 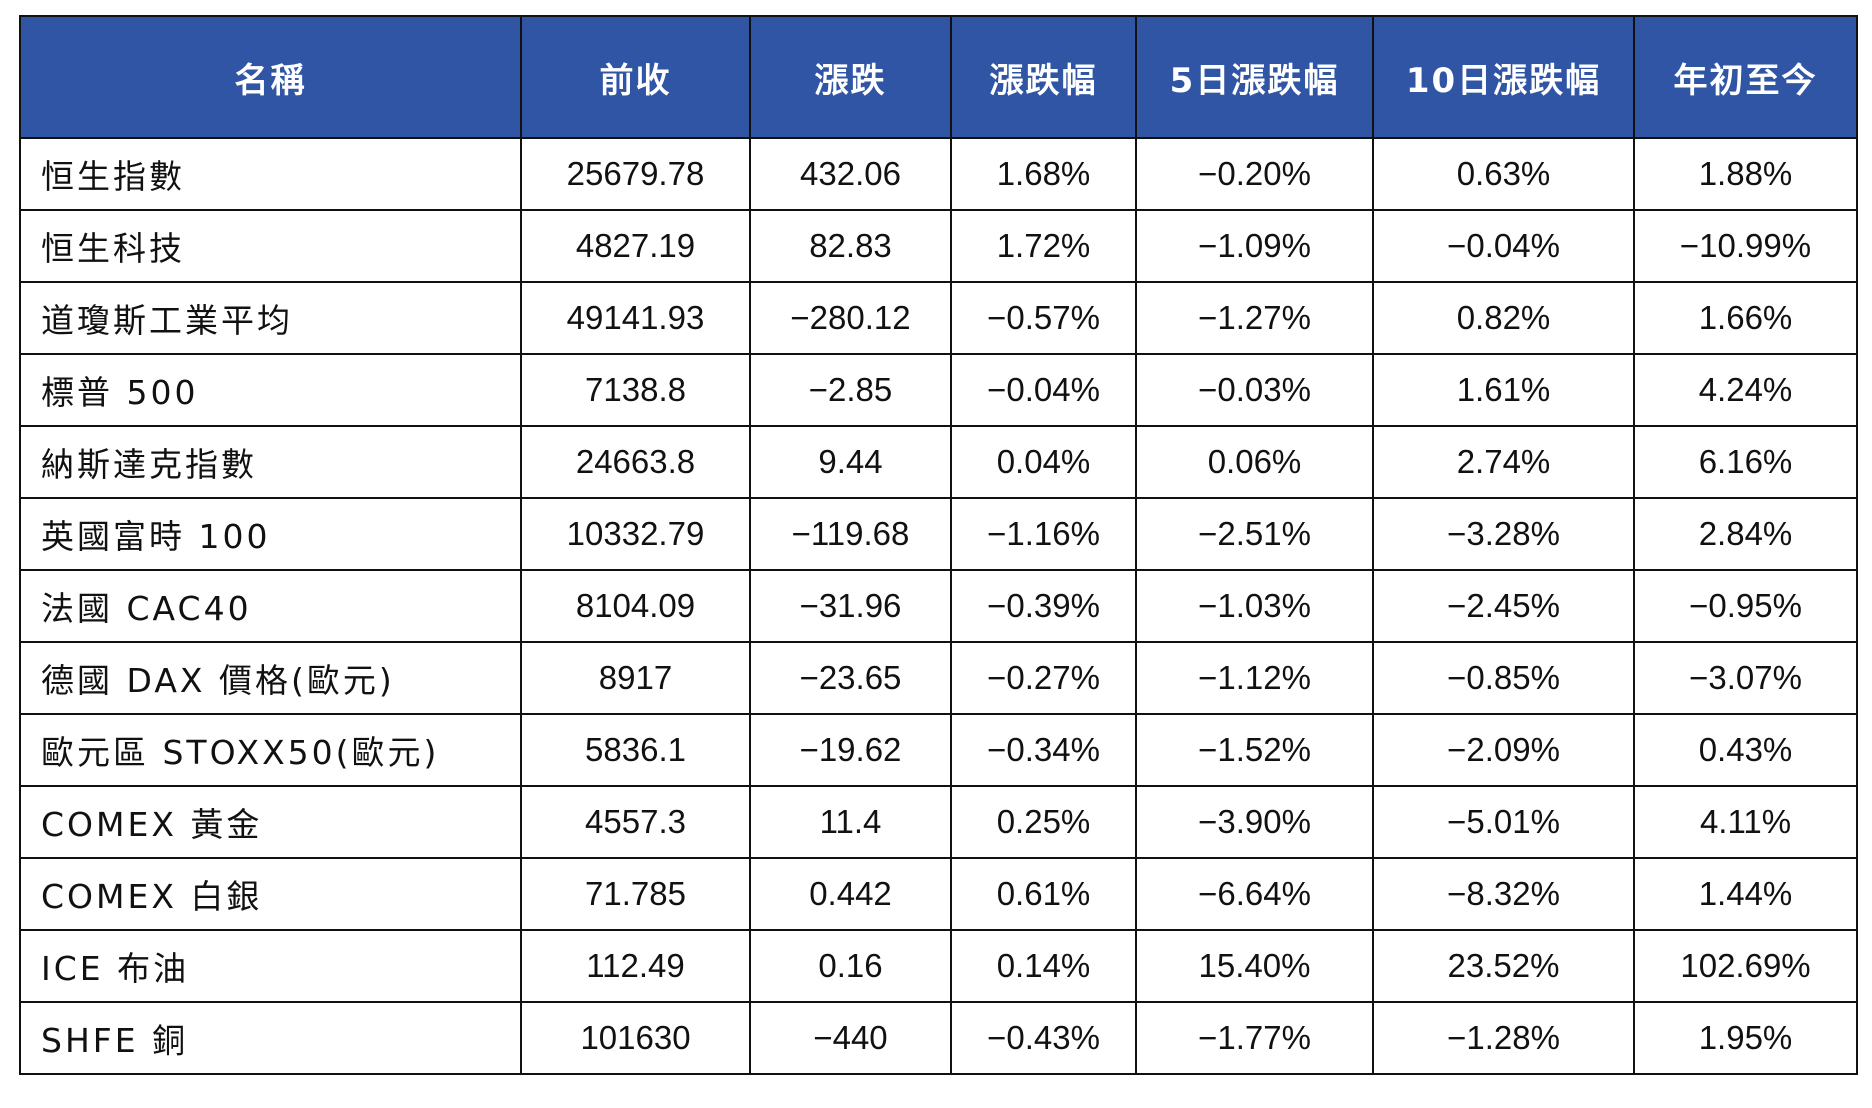 What do you see at coordinates (270, 77) in the screenshot?
I see `header-name: 名稱` at bounding box center [270, 77].